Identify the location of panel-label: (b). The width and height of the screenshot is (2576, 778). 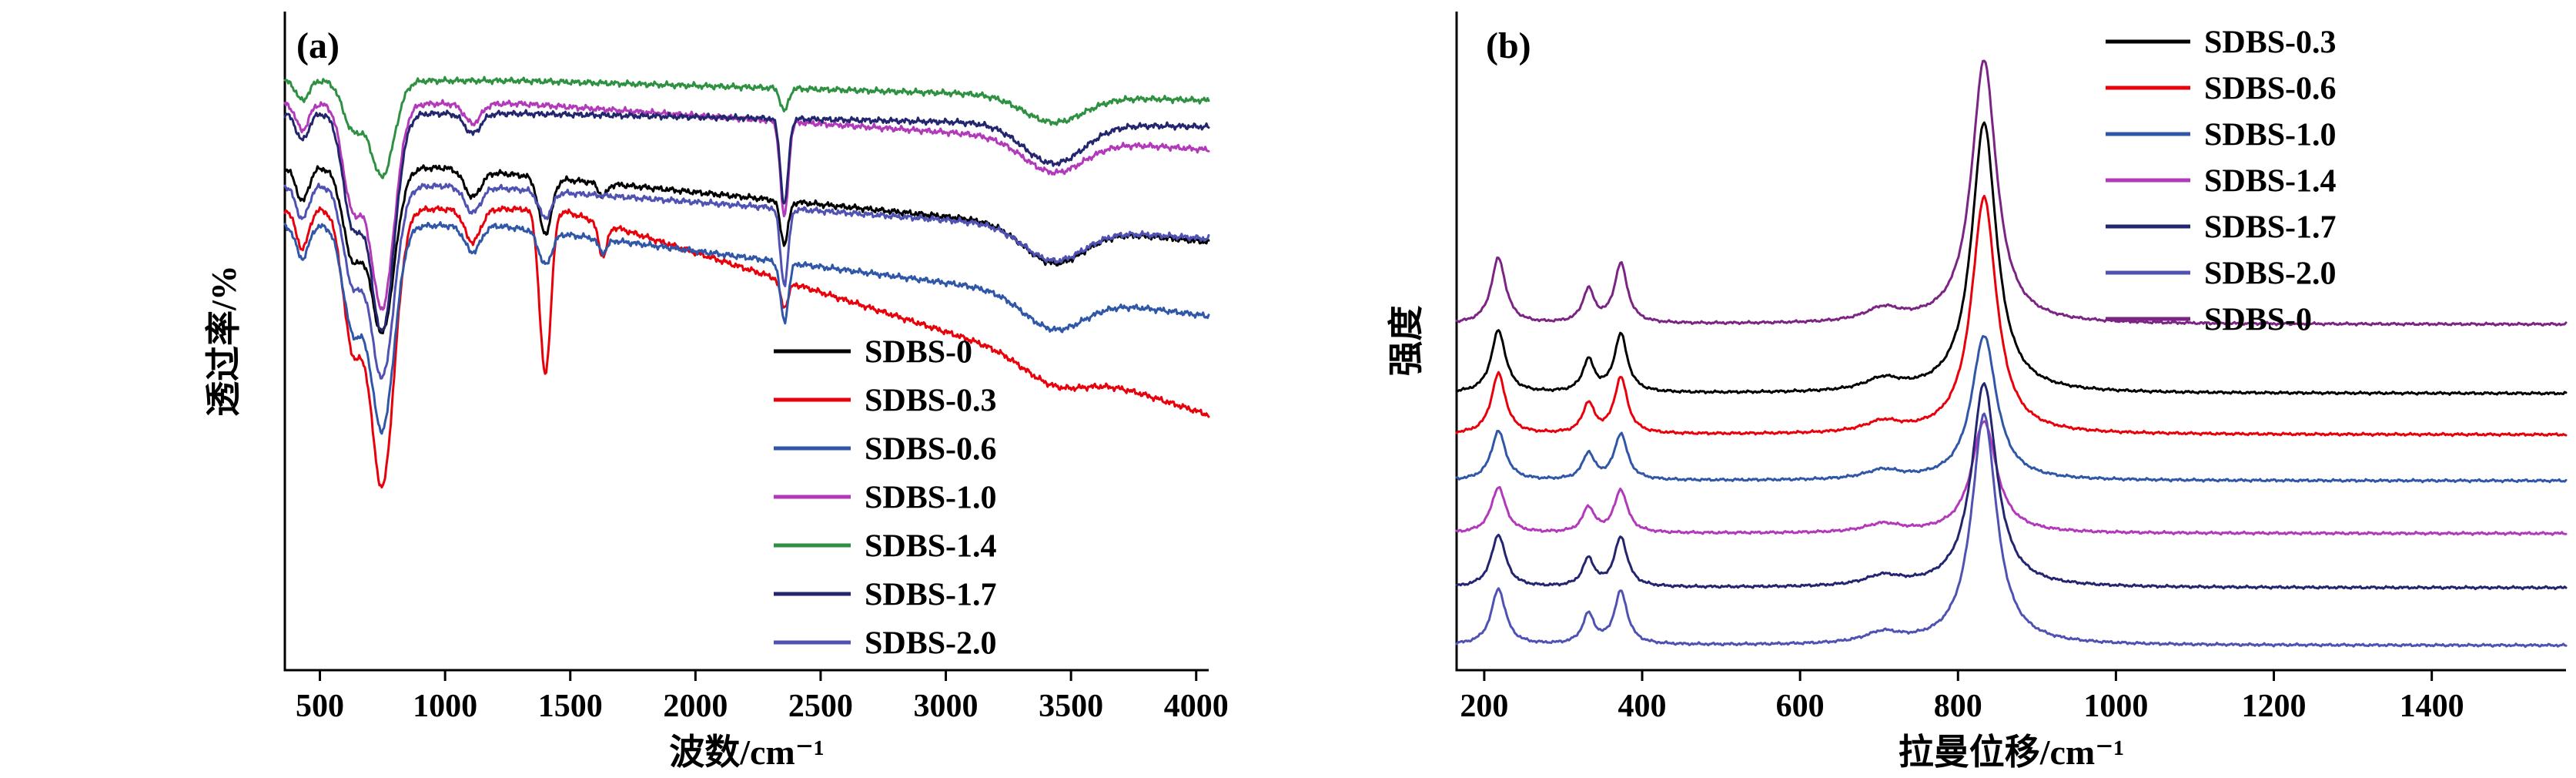
(1509, 46).